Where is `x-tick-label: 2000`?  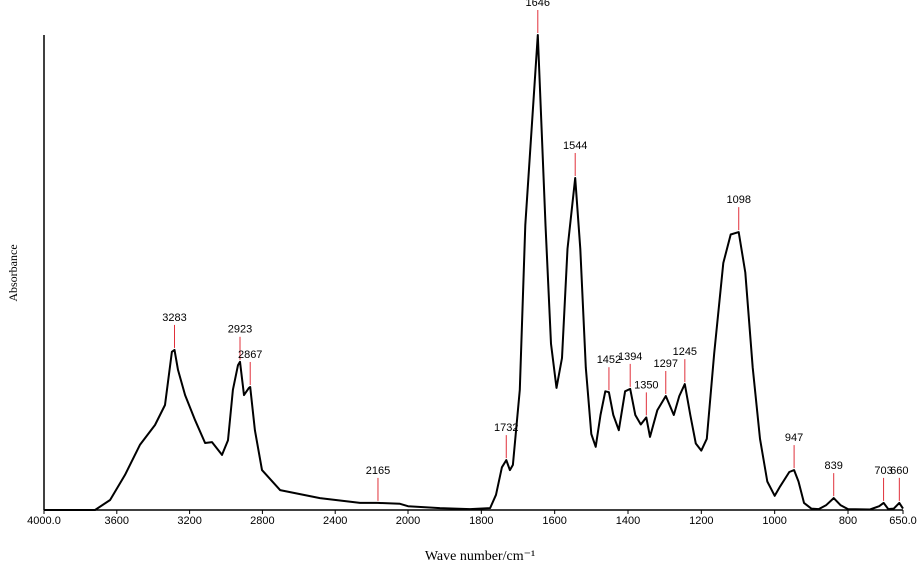 x-tick-label: 2000 is located at coordinates (408, 521).